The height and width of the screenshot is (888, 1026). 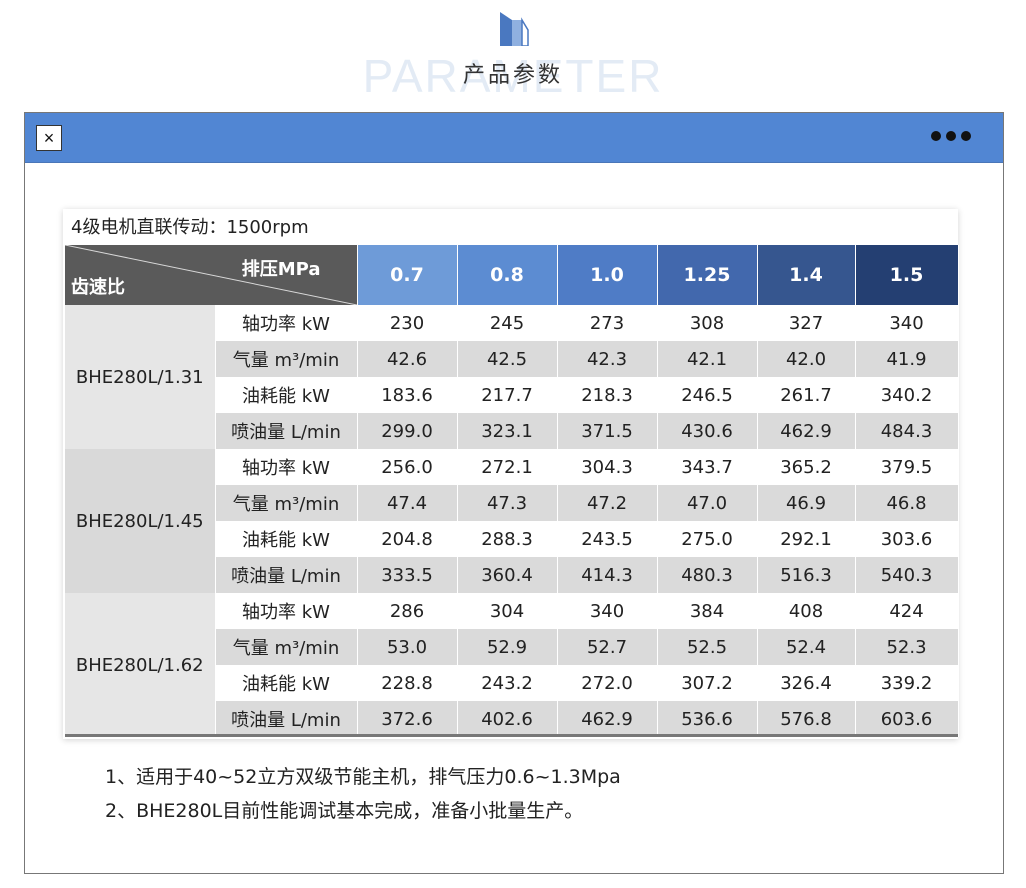 What do you see at coordinates (140, 521) in the screenshot?
I see `model-cell: BHE280L/1.45` at bounding box center [140, 521].